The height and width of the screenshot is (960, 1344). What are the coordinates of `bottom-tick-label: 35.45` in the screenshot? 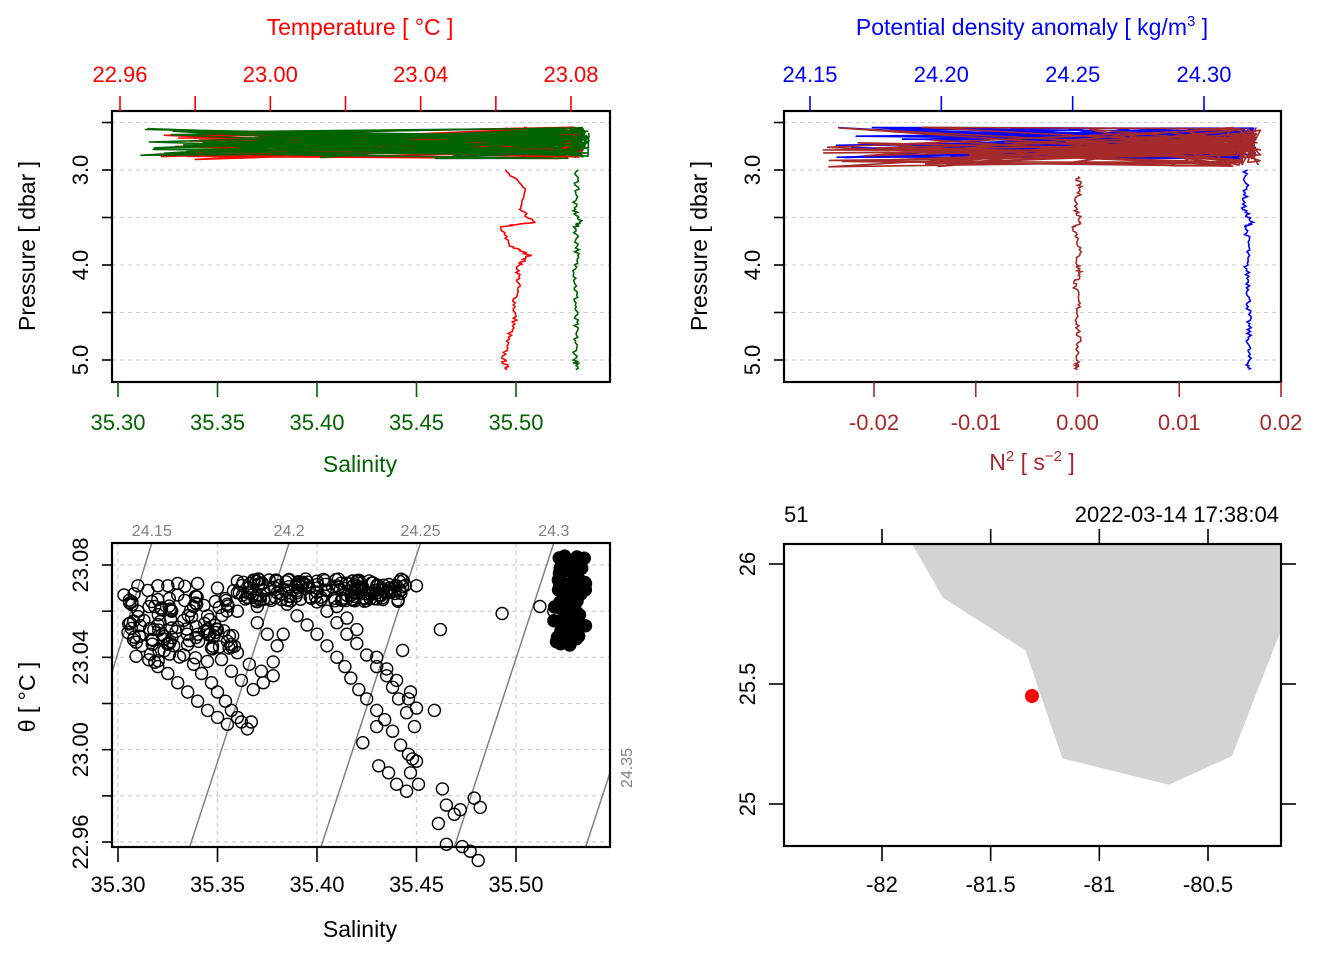 It's located at (416, 422).